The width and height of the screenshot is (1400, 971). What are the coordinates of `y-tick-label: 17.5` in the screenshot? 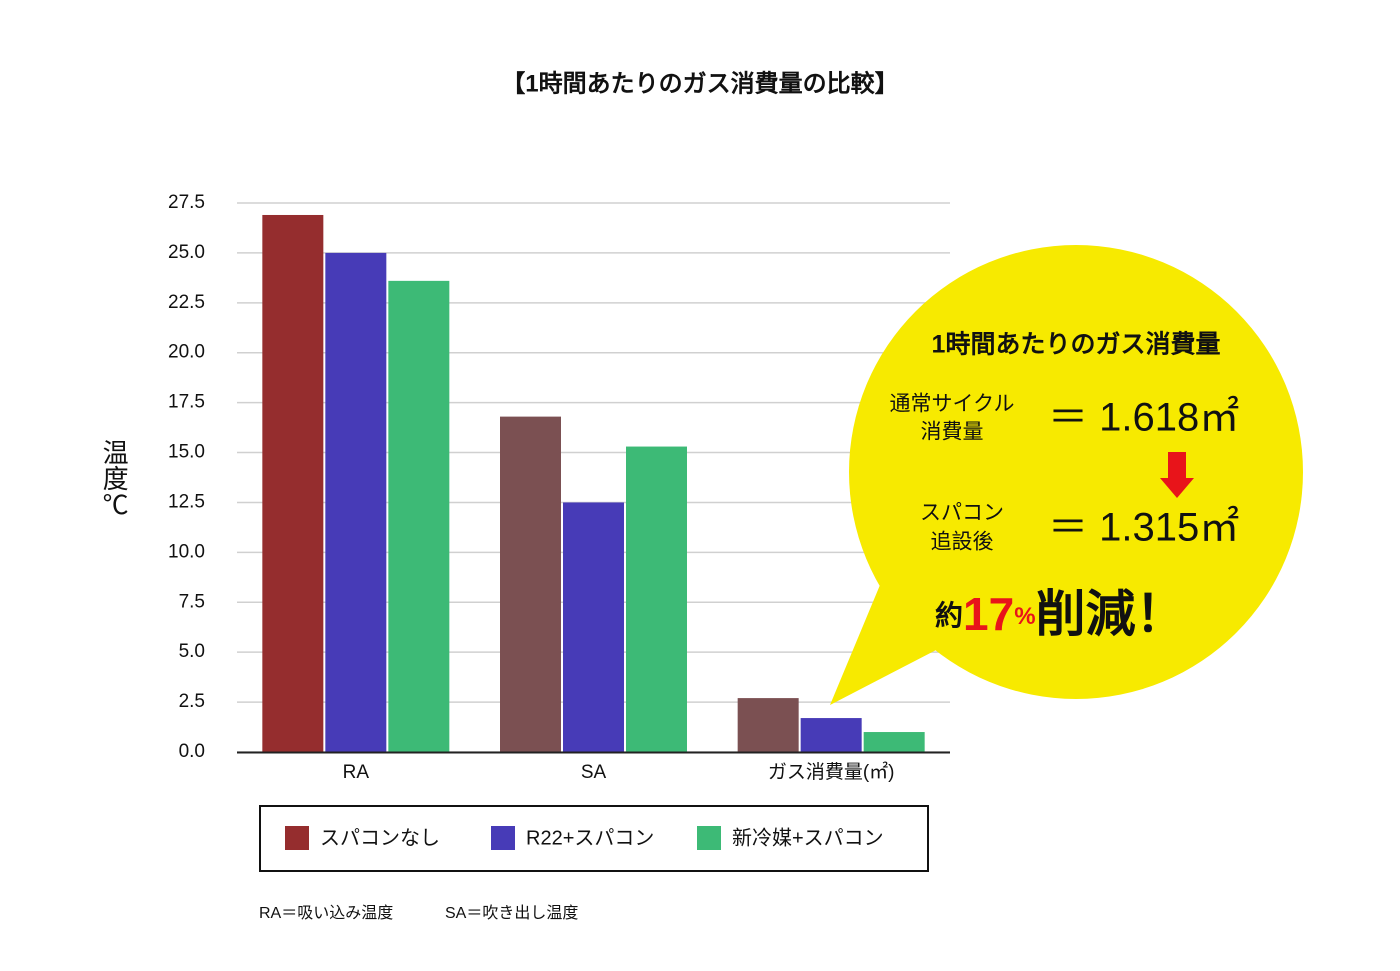 It's located at (186, 402).